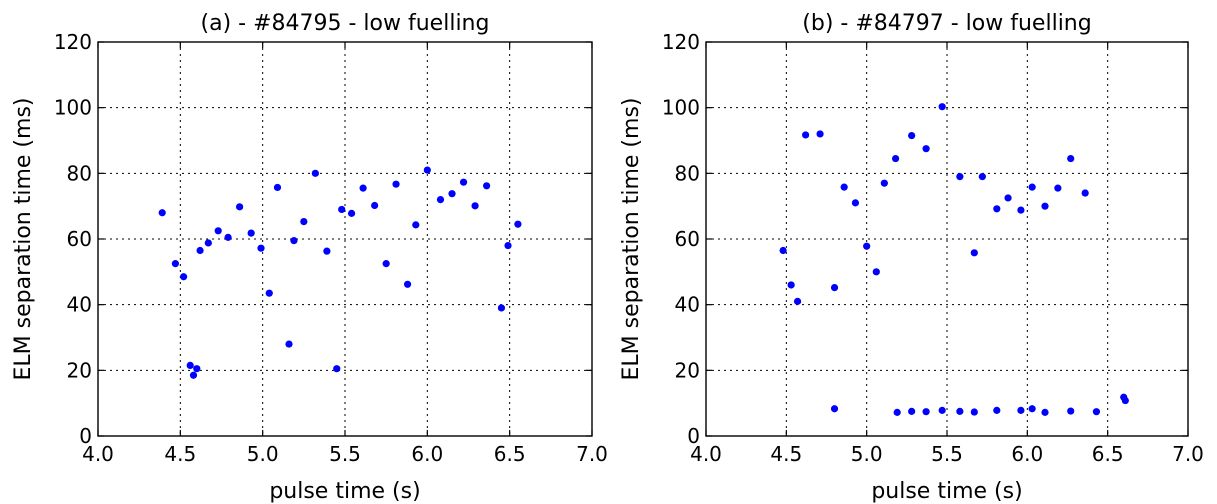  I want to click on chart-b-y-tick-label: 40, so click(687, 305).